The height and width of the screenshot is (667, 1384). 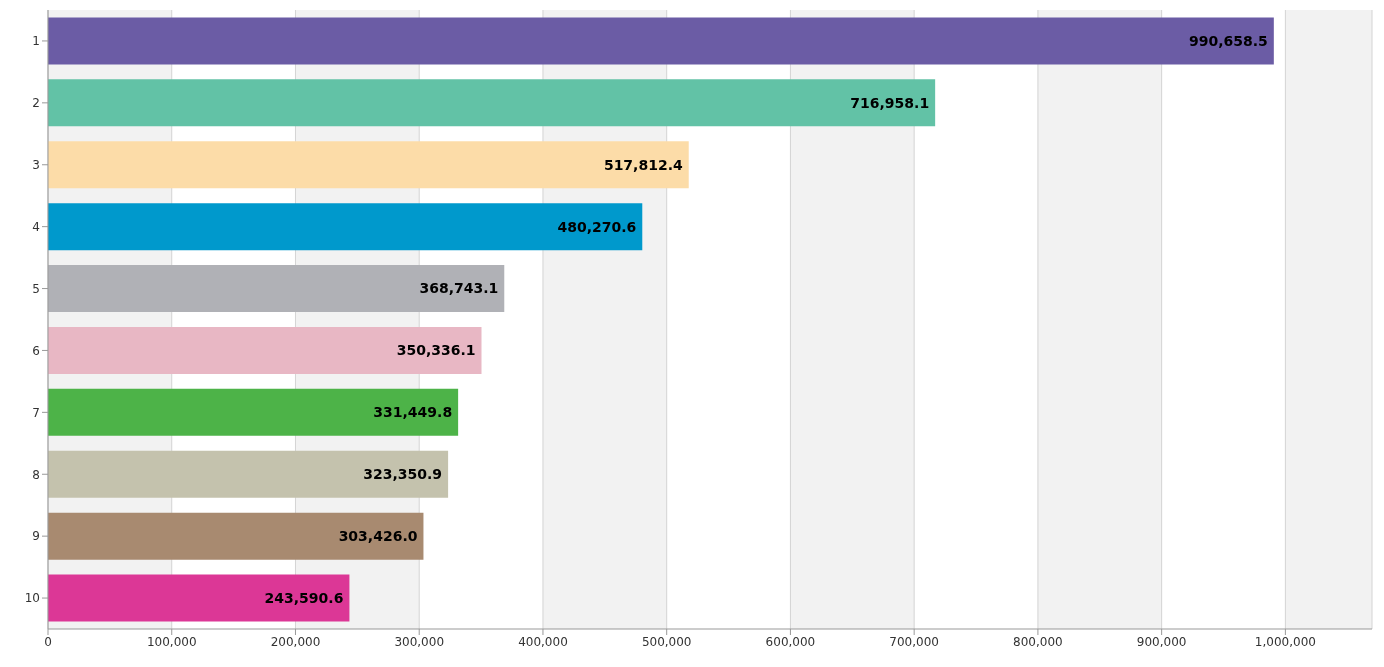 What do you see at coordinates (914, 641) in the screenshot?
I see `x-tick-label: 700,000` at bounding box center [914, 641].